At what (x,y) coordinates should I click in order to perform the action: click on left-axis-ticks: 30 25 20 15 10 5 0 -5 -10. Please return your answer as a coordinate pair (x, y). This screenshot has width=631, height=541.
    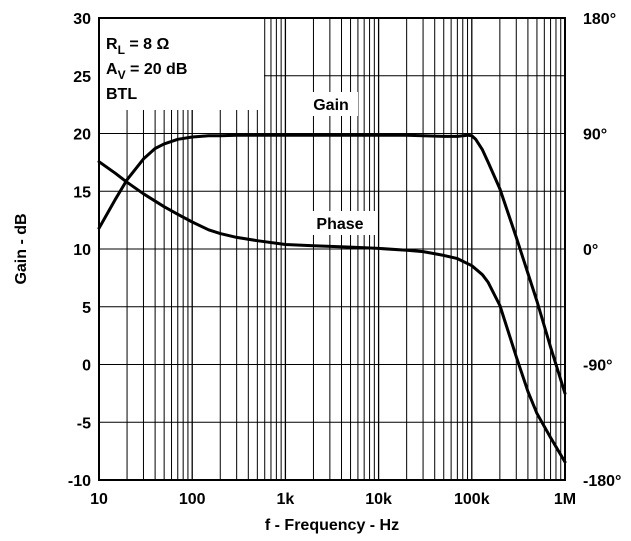
    Looking at the image, I should click on (79, 250).